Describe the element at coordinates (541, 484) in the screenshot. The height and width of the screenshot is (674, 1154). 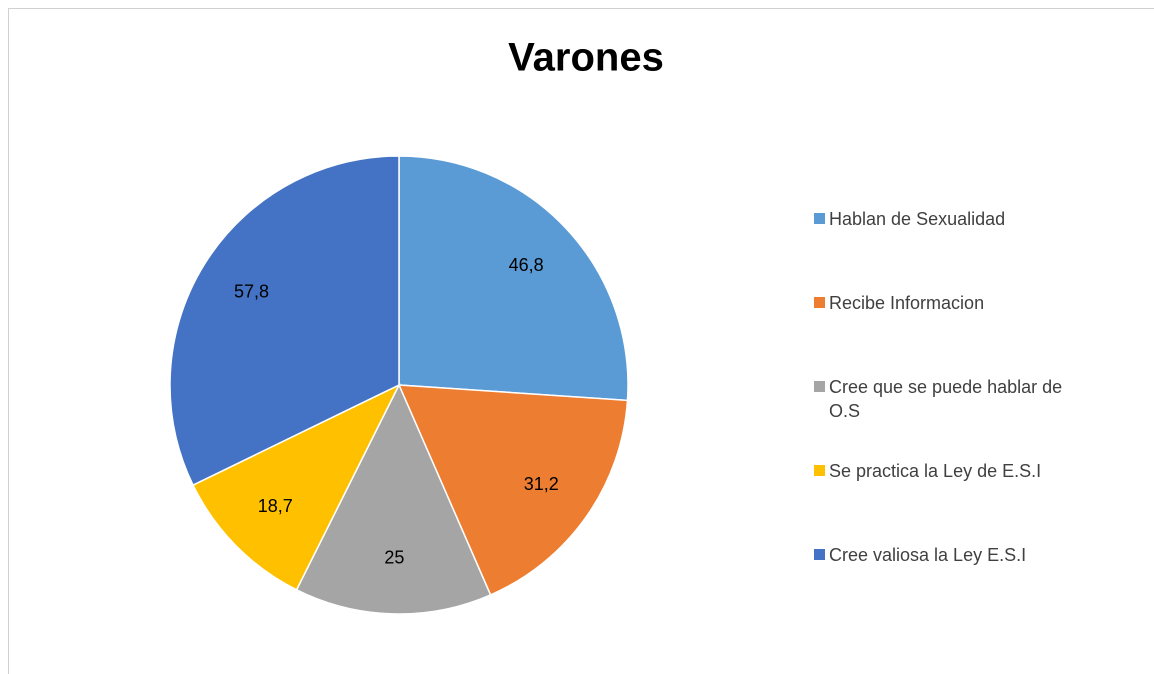
I see `data-label: 31,2` at that location.